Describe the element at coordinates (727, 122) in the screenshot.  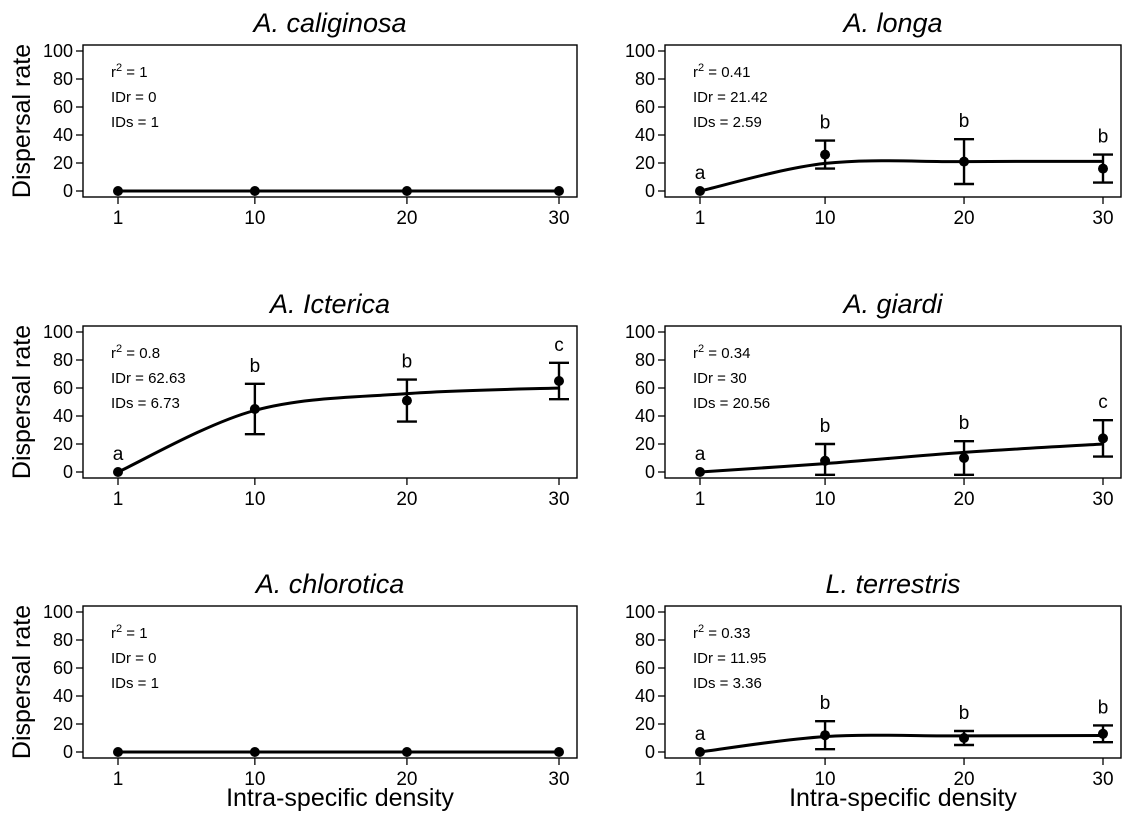
I see `stat-ids: IDs = 2.59` at that location.